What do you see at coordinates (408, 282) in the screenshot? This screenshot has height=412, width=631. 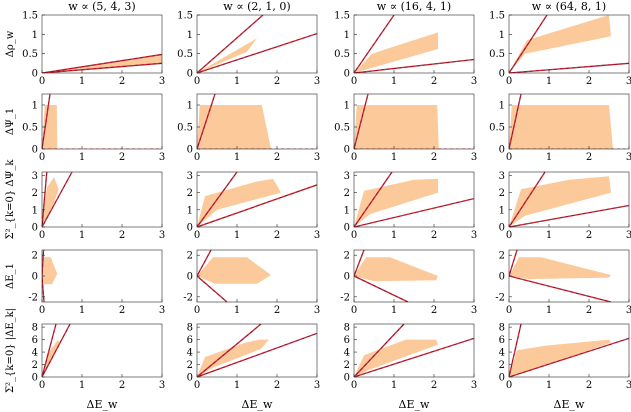 I see `panel-r3-c2: 0 1 2 3-202` at bounding box center [408, 282].